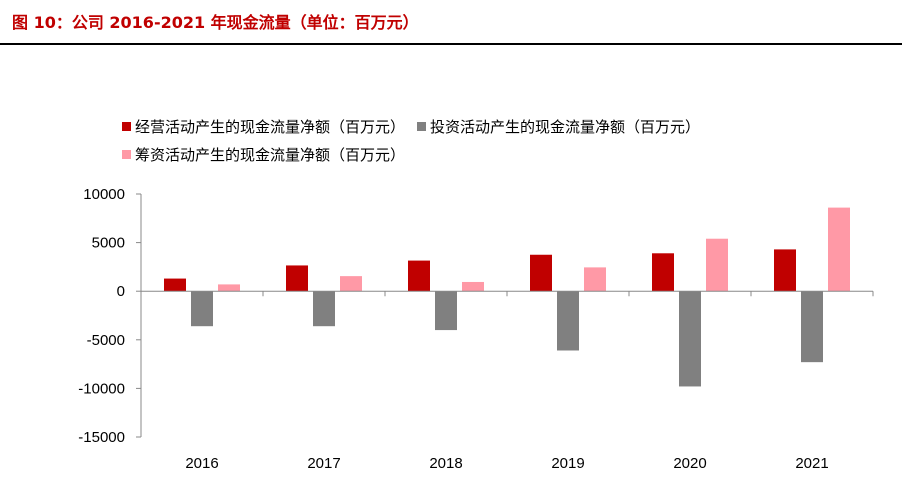  Describe the element at coordinates (445, 463) in the screenshot. I see `x-tick-label: 2018` at that location.